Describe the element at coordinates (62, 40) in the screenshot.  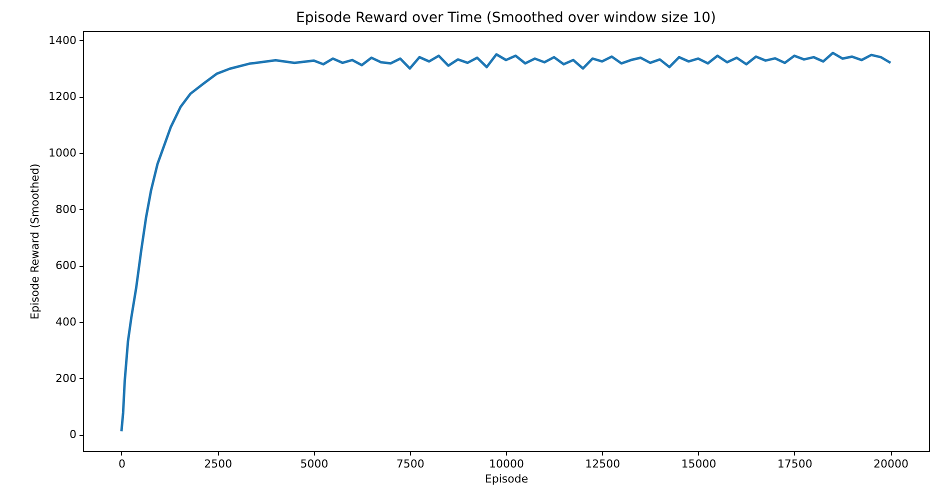
I see `y-tick-label: 1400` at that location.